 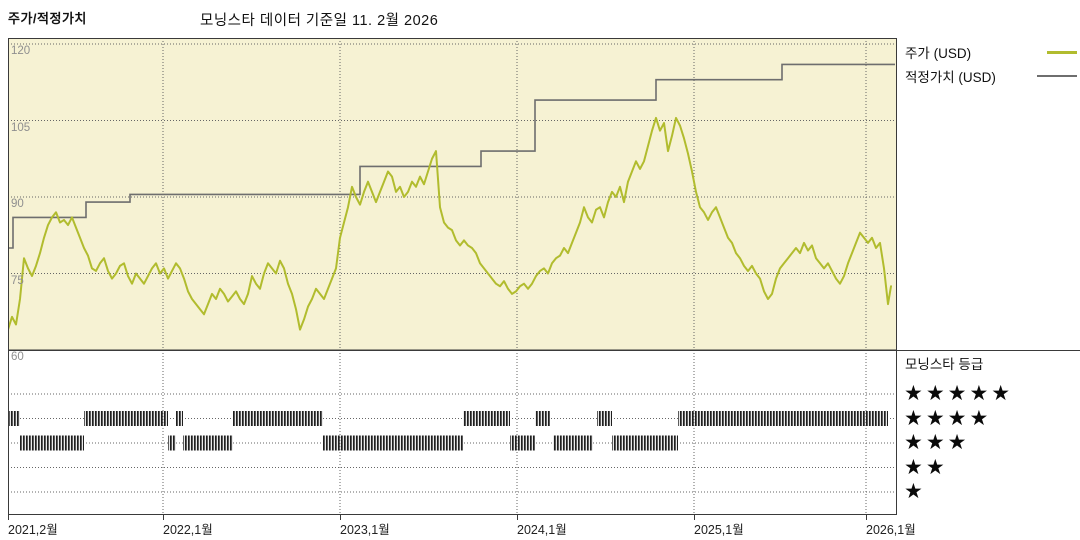 I want to click on y-tick-label: 105, so click(x=21, y=127).